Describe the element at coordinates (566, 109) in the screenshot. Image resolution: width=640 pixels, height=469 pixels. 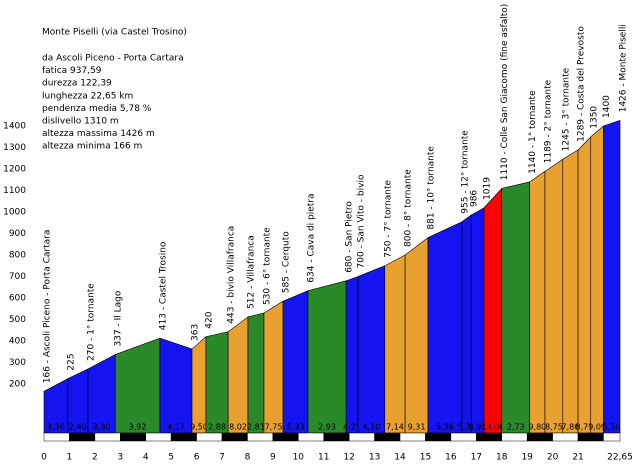
I see `point-label: 1245 - 3° tornante` at that location.